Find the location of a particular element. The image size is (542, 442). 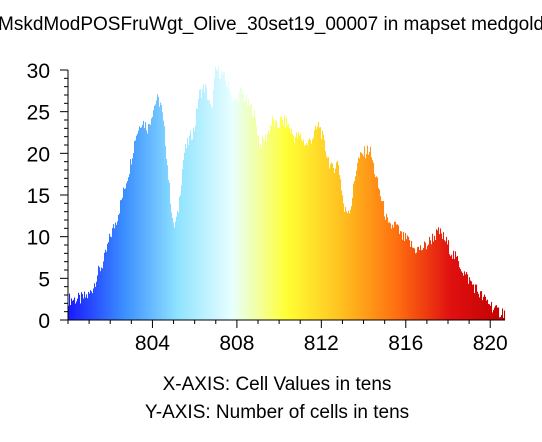

x-tick-label: 816 is located at coordinates (405, 343).